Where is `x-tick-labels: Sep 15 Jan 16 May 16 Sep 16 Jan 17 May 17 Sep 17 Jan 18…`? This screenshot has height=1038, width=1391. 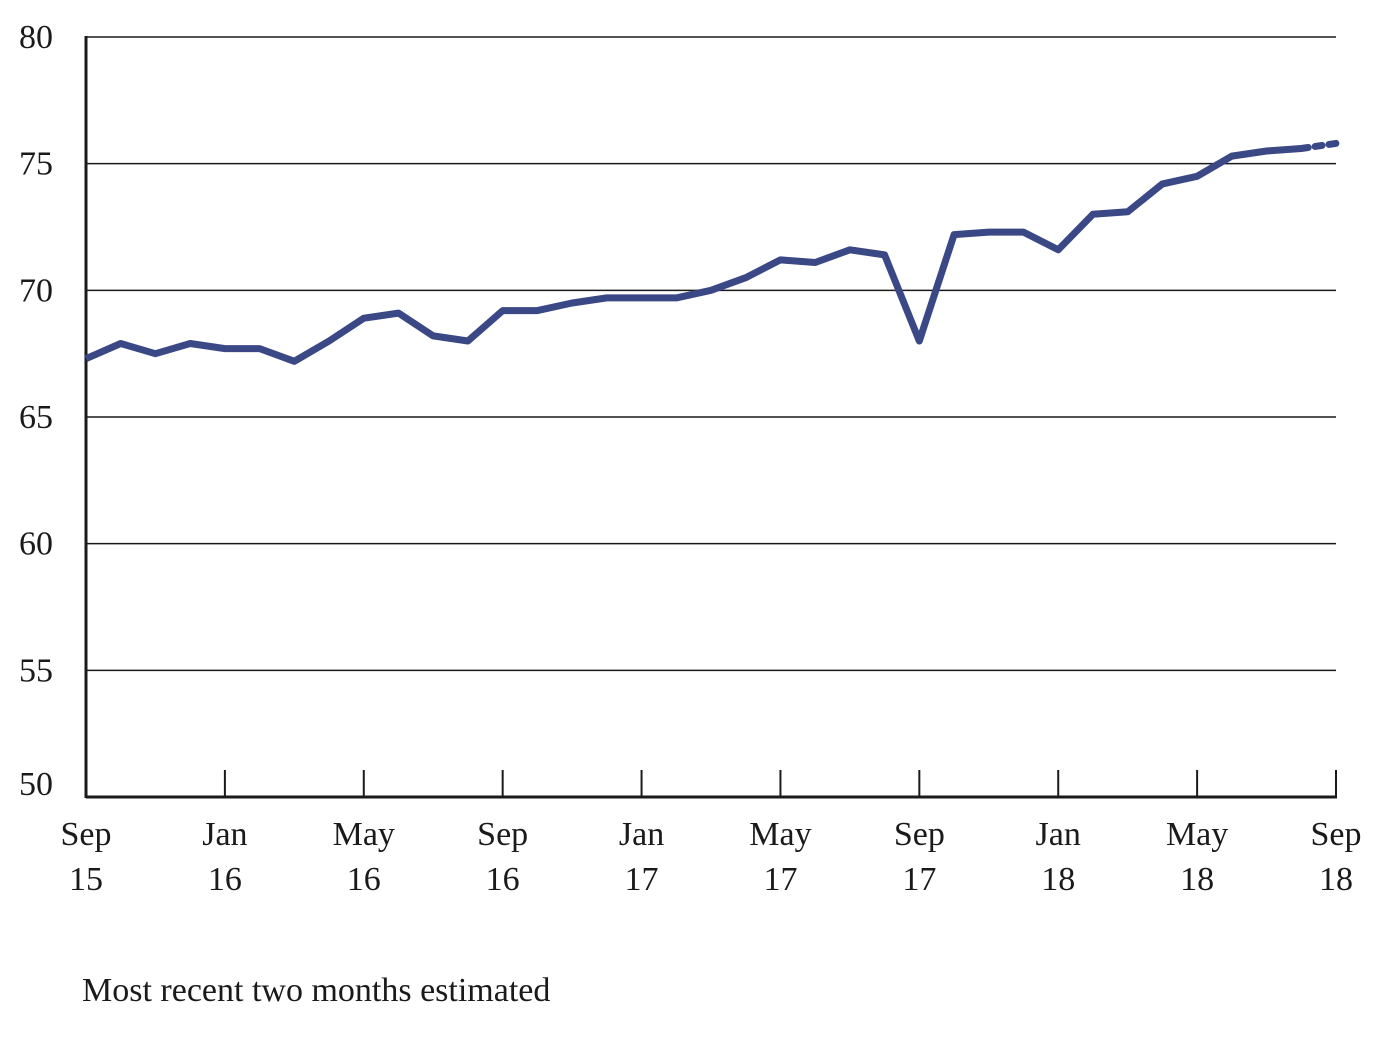 x-tick-labels: Sep 15 Jan 16 May 16 Sep 16 Jan 17 May 17 Sep 17 Jan 18… is located at coordinates (711, 857).